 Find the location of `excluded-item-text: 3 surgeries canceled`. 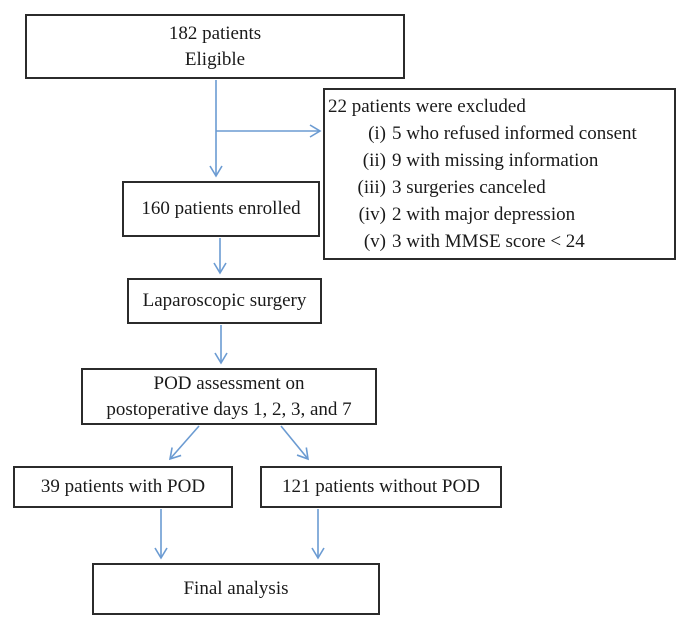

excluded-item-text: 3 surgeries canceled is located at coordinates (469, 187).